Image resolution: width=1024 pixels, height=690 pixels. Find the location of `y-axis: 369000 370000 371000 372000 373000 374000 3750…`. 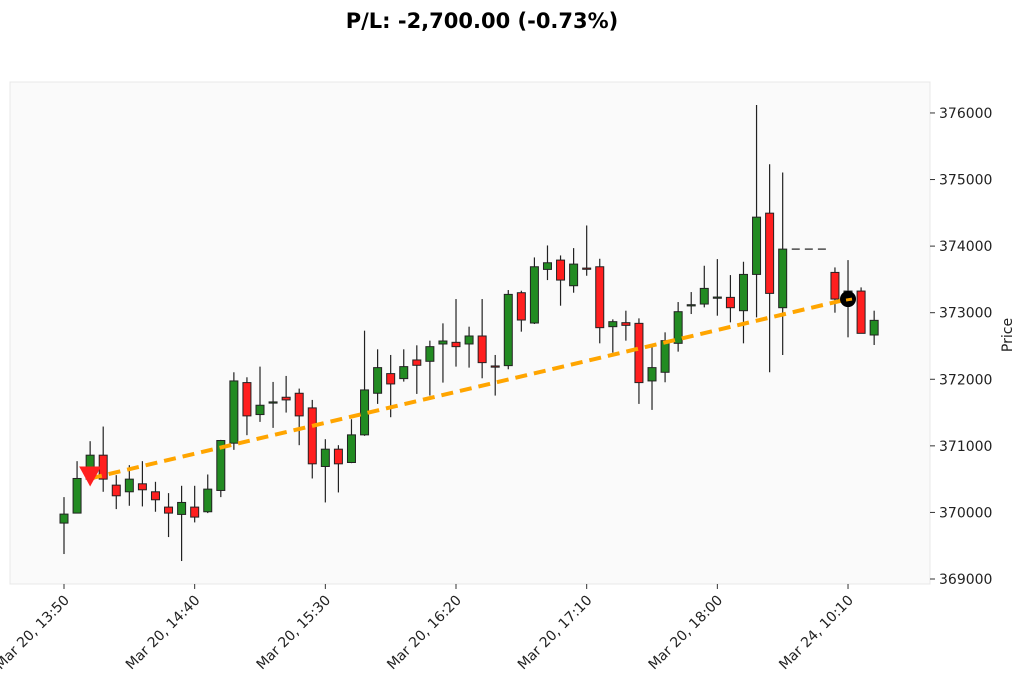

y-axis: 369000 370000 371000 372000 373000 374000 3750… is located at coordinates (961, 347).